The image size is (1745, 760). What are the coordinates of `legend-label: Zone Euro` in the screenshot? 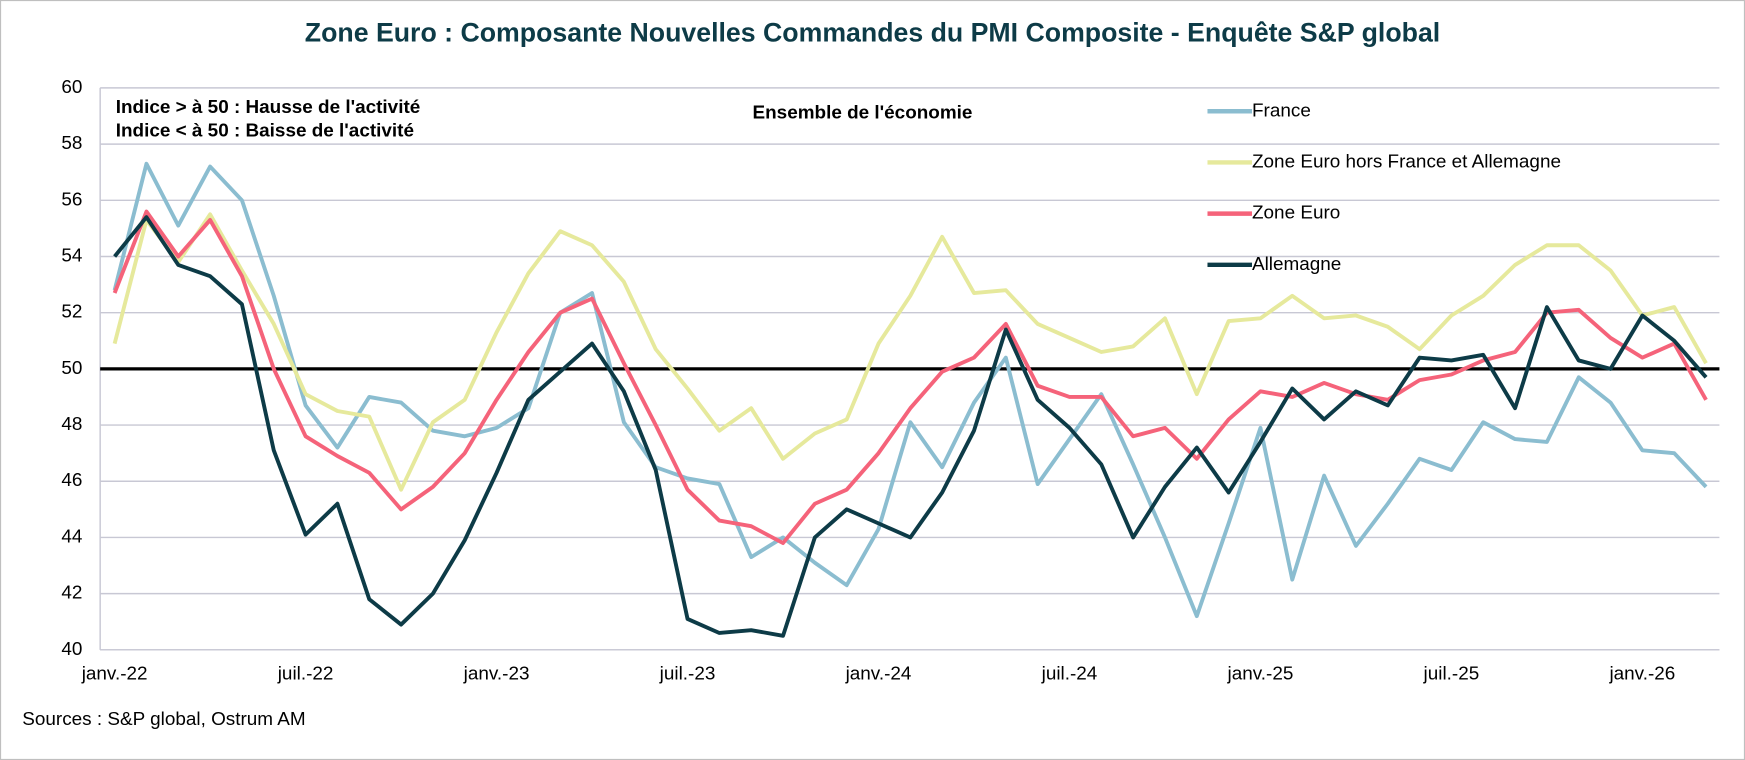 It's located at (1296, 213).